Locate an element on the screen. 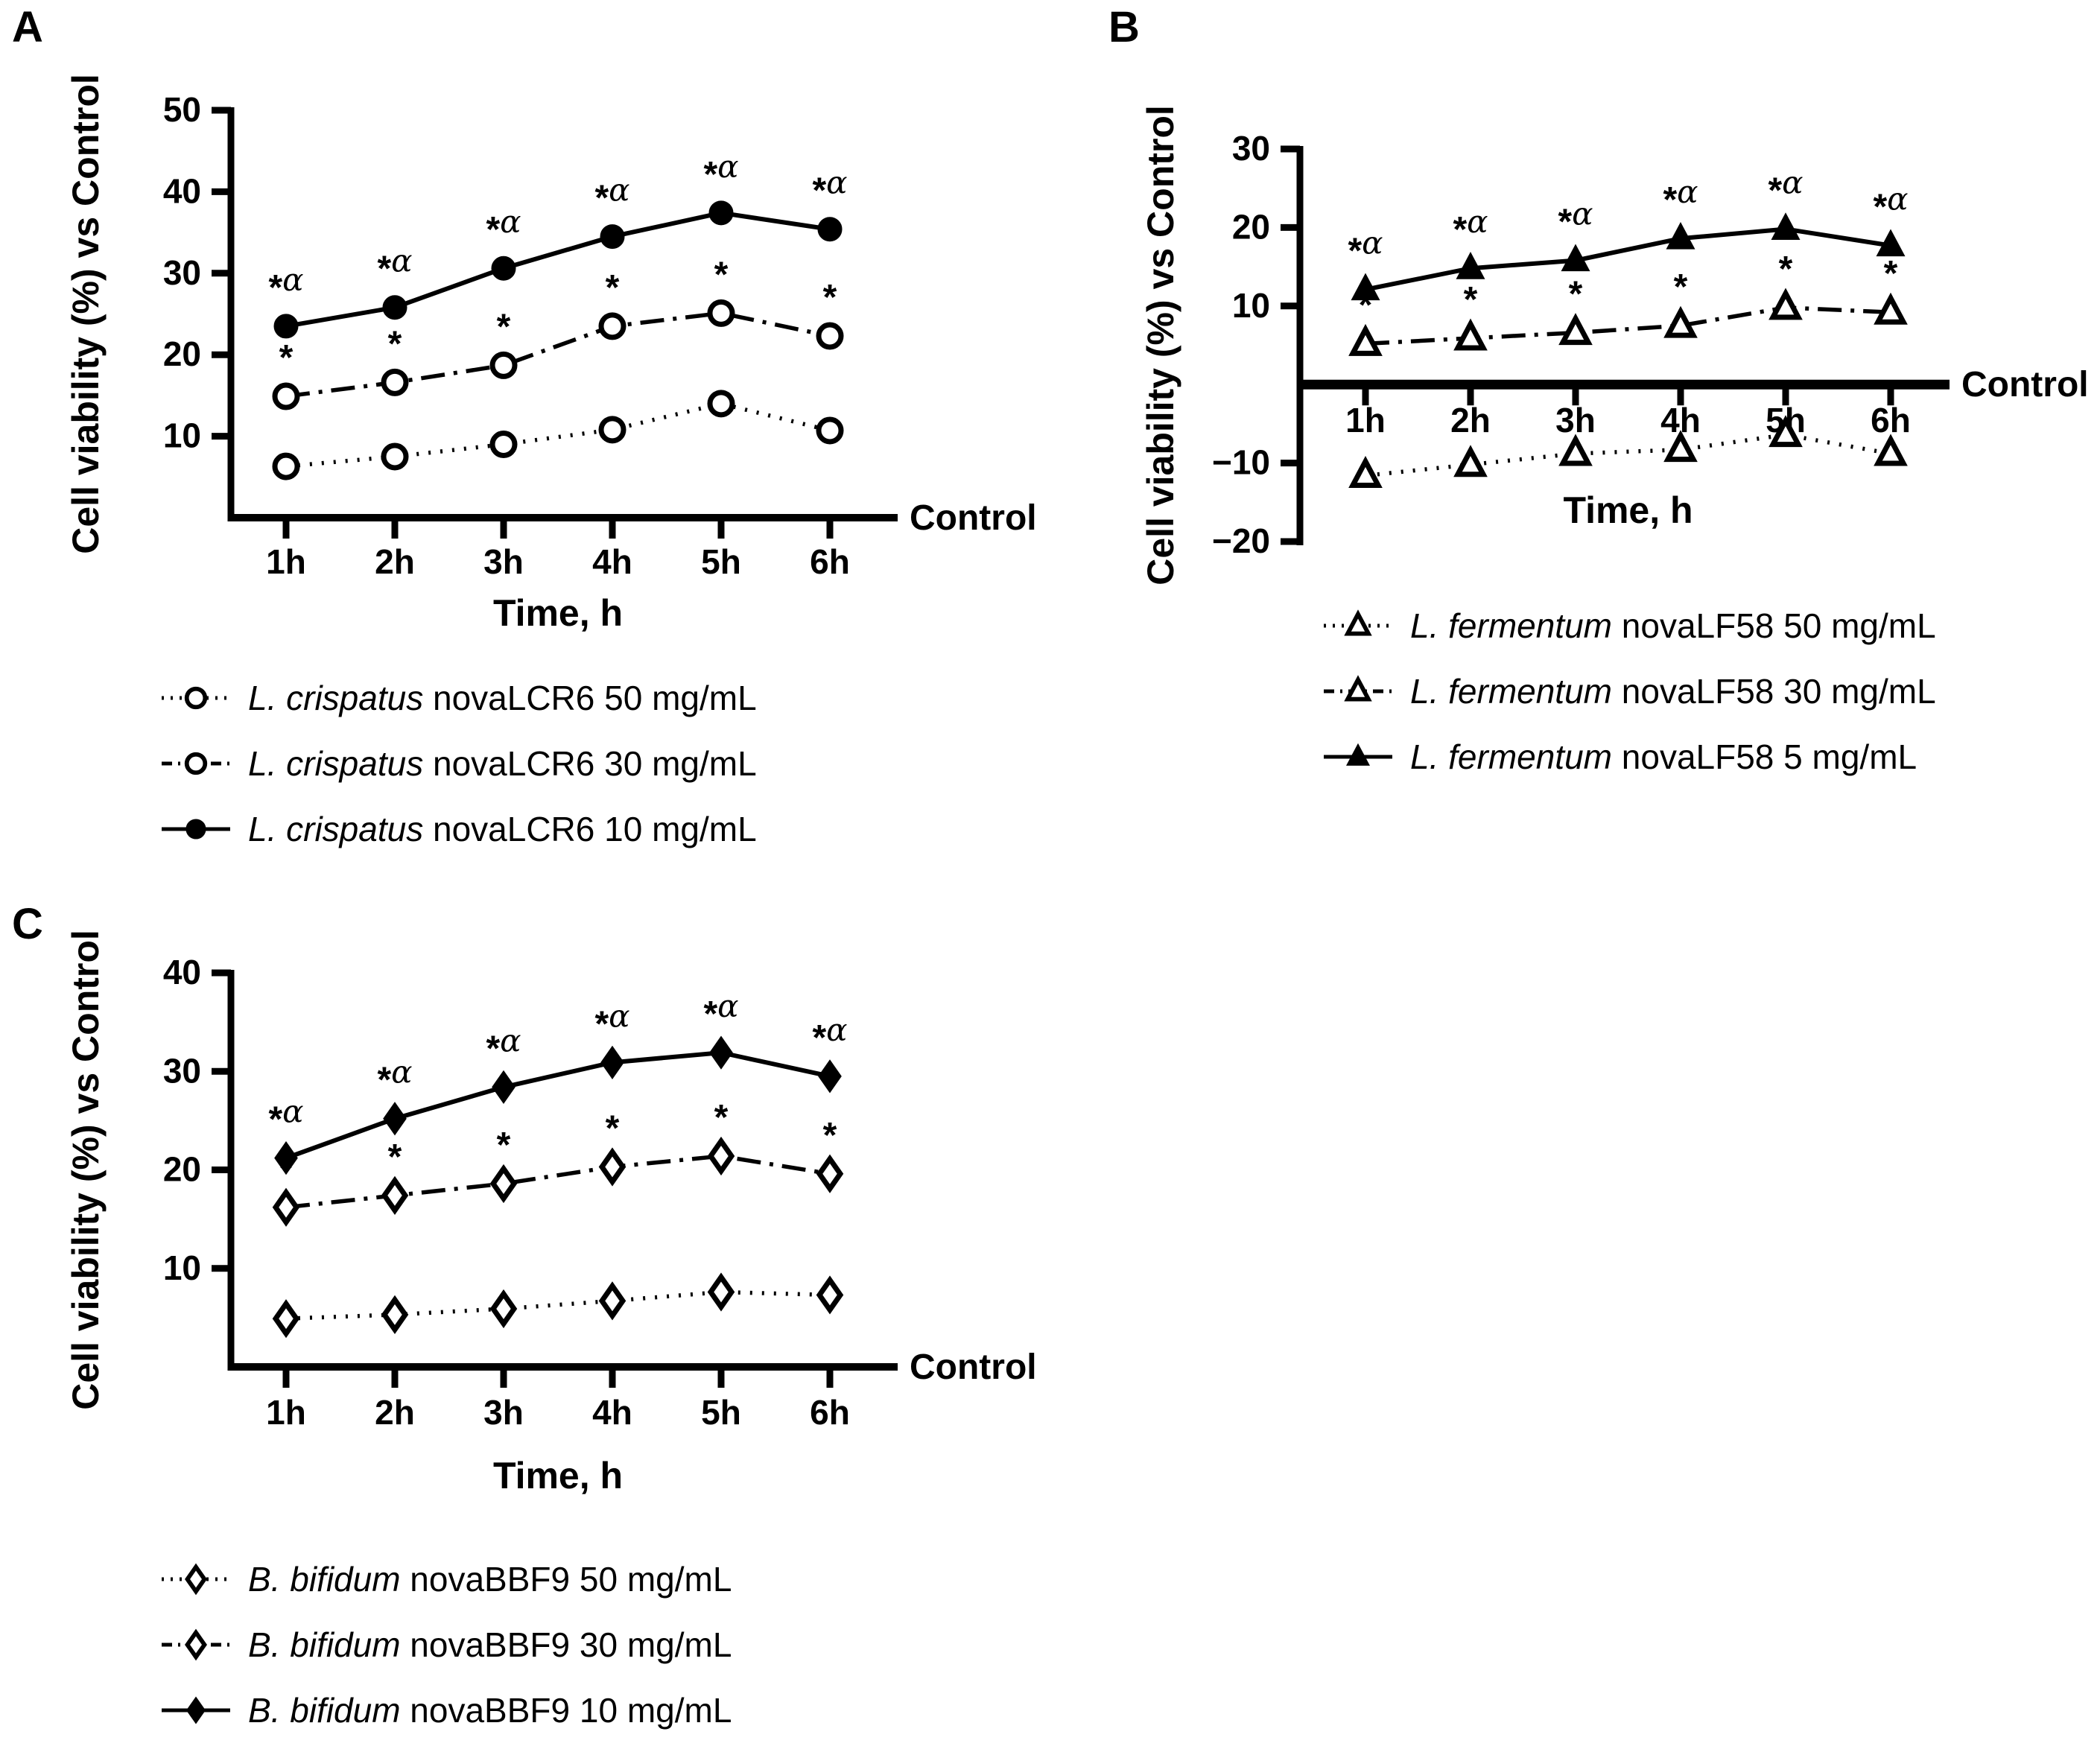 This screenshot has height=1752, width=2100. legend-label: L. crispatus novaLCR6 30 mg/mL is located at coordinates (502, 763).